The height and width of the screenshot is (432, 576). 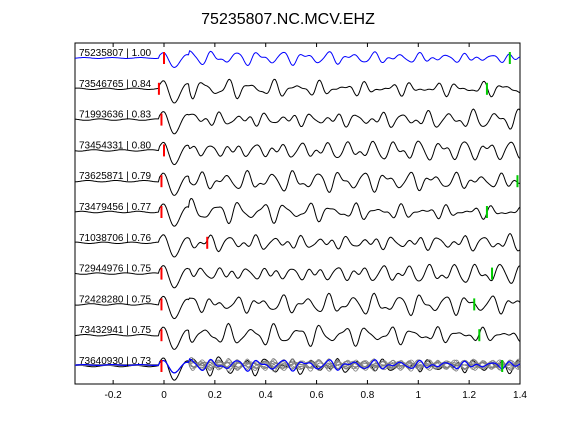 What do you see at coordinates (115, 115) in the screenshot?
I see `trace-label-2: 71993636 | 0.83` at bounding box center [115, 115].